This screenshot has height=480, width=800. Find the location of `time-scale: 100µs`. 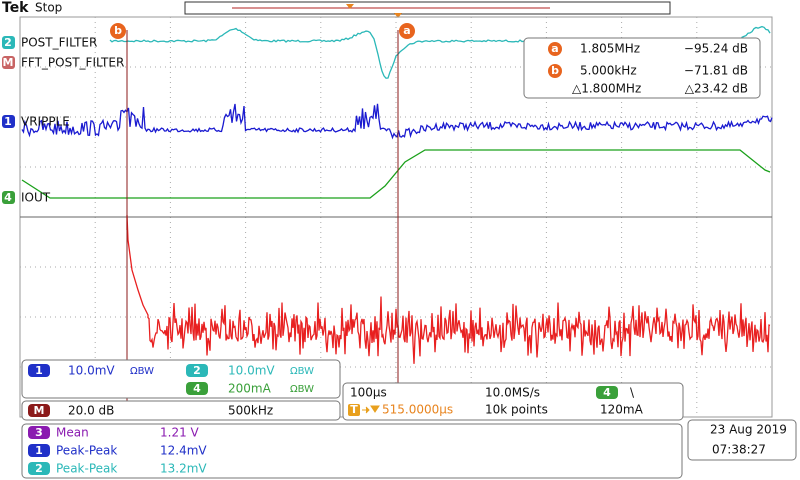

time-scale: 100µs is located at coordinates (368, 393).